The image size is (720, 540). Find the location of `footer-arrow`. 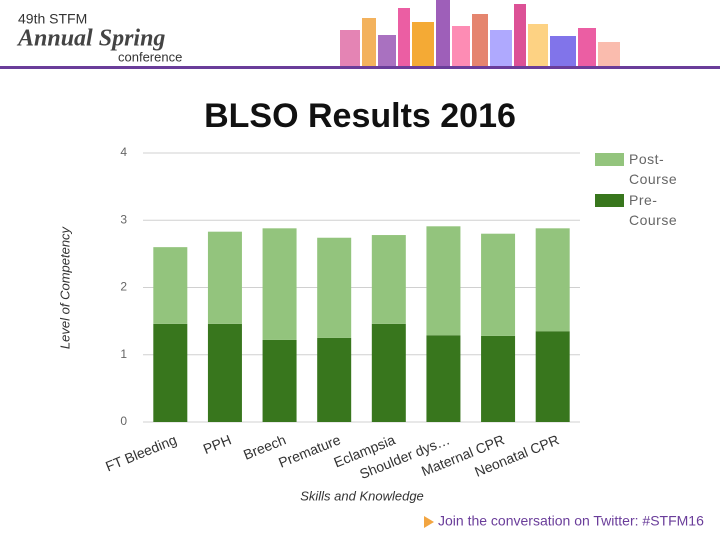

footer-arrow is located at coordinates (429, 522).